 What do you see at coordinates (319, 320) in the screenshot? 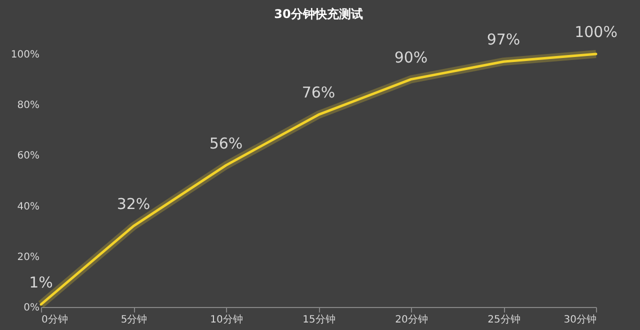
I see `x-tick-label: 15分钟` at bounding box center [319, 320].